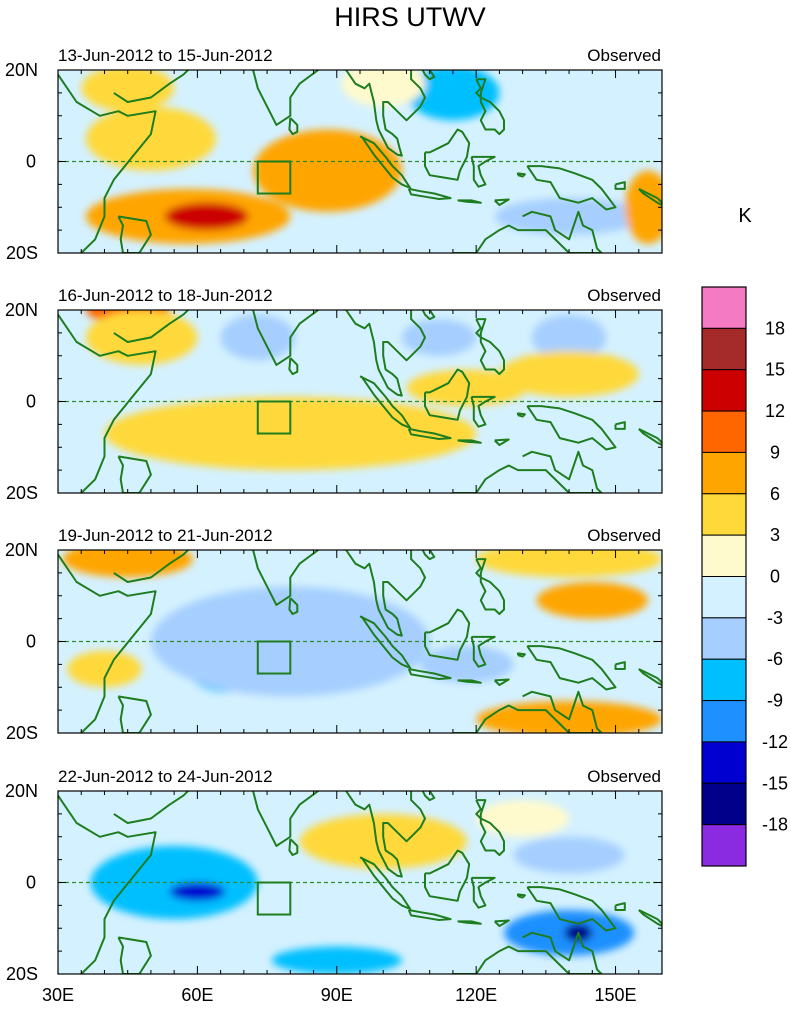 This screenshot has height=1013, width=791. I want to click on coastlines, so click(360, 641).